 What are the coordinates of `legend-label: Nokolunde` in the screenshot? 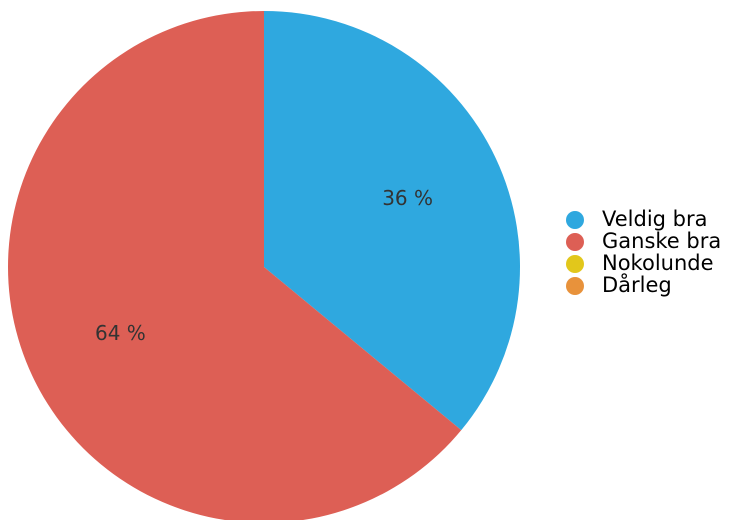 It's located at (658, 263).